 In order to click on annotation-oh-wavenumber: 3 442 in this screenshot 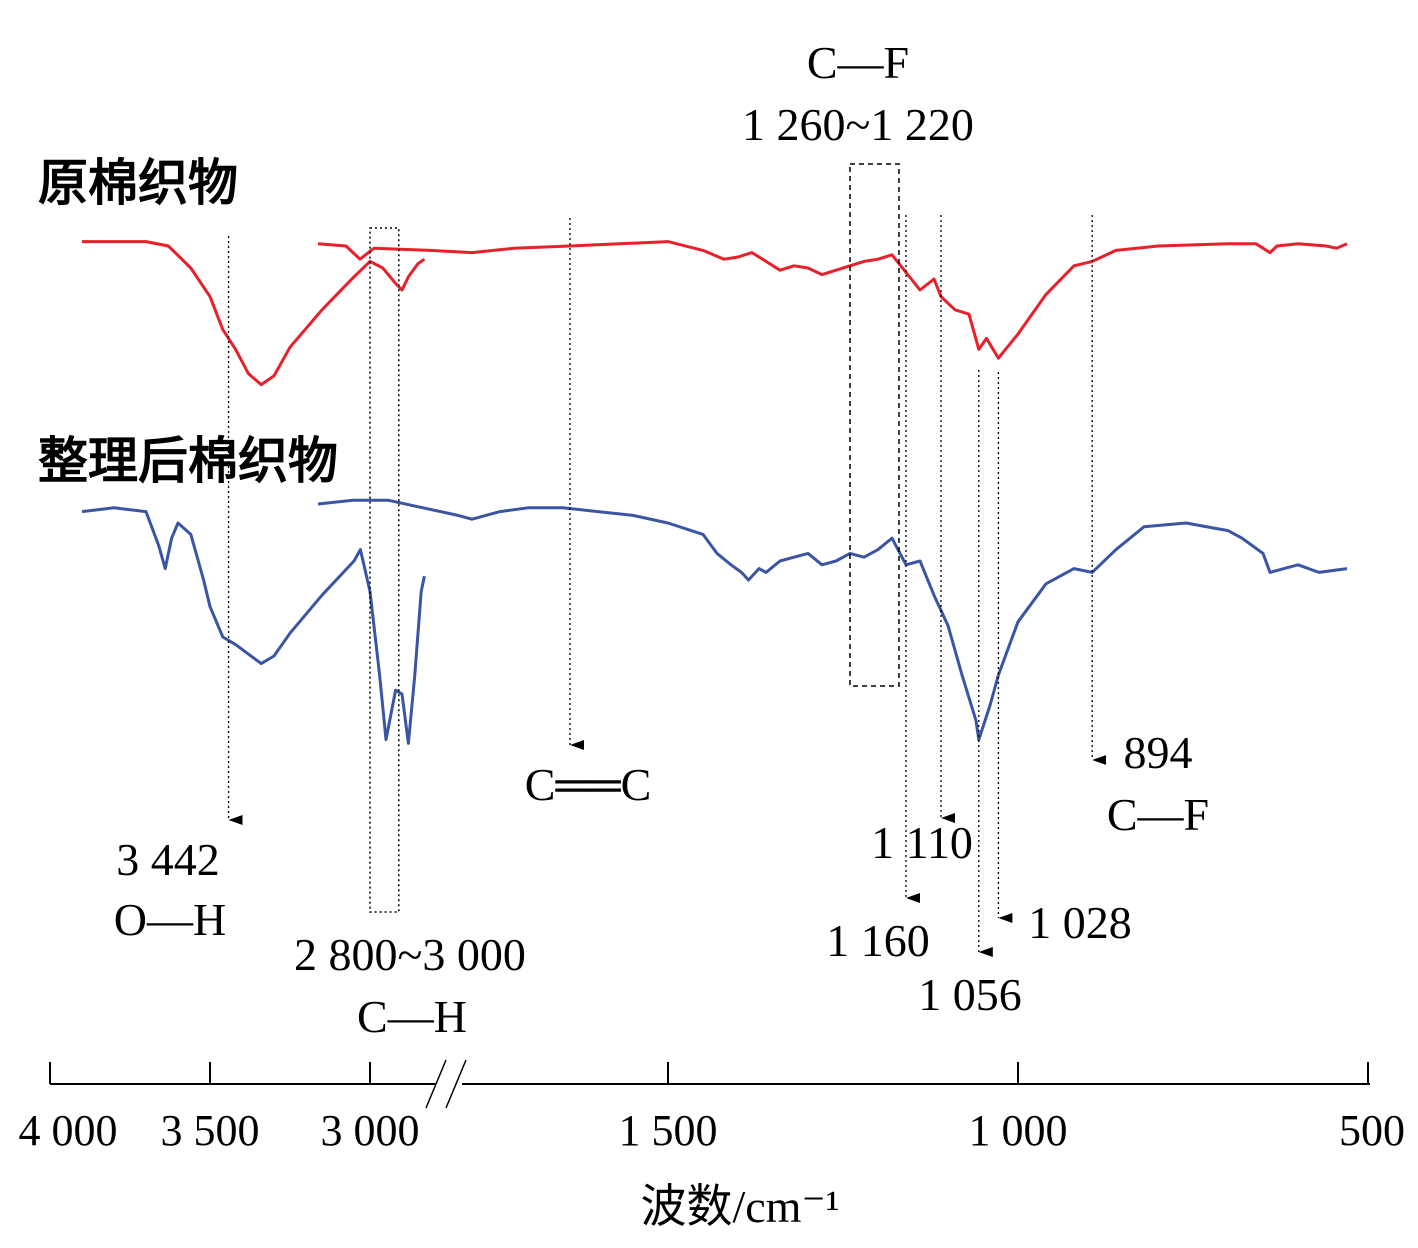, I will do `click(168, 859)`.